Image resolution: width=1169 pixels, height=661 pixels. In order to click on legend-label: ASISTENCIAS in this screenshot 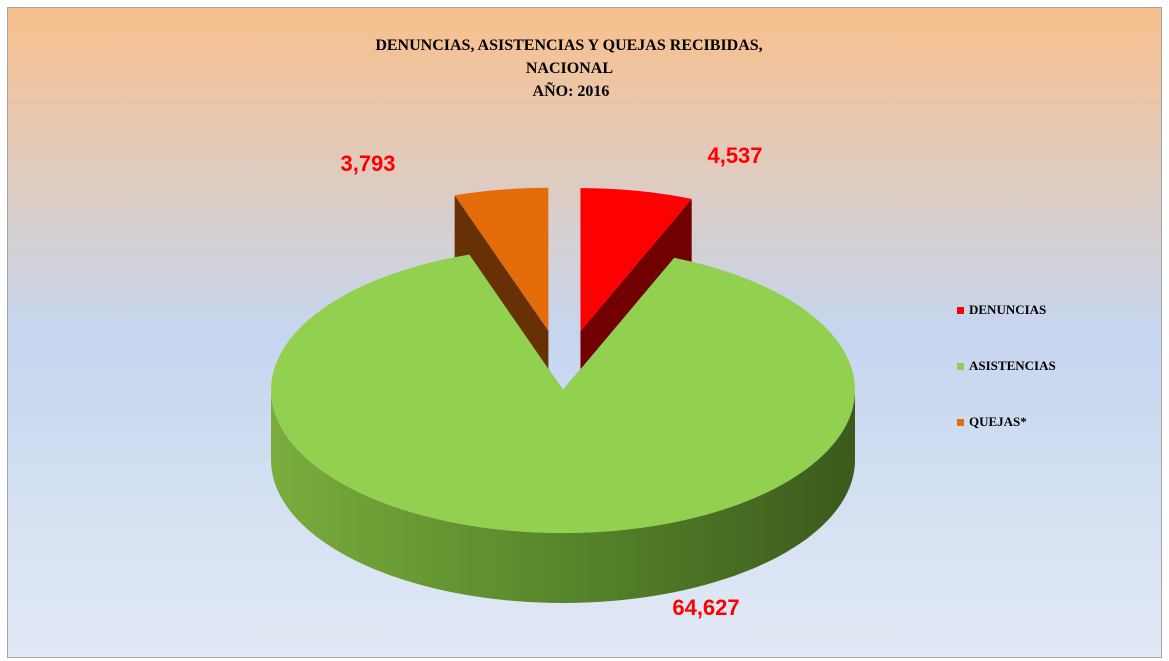, I will do `click(1012, 365)`.